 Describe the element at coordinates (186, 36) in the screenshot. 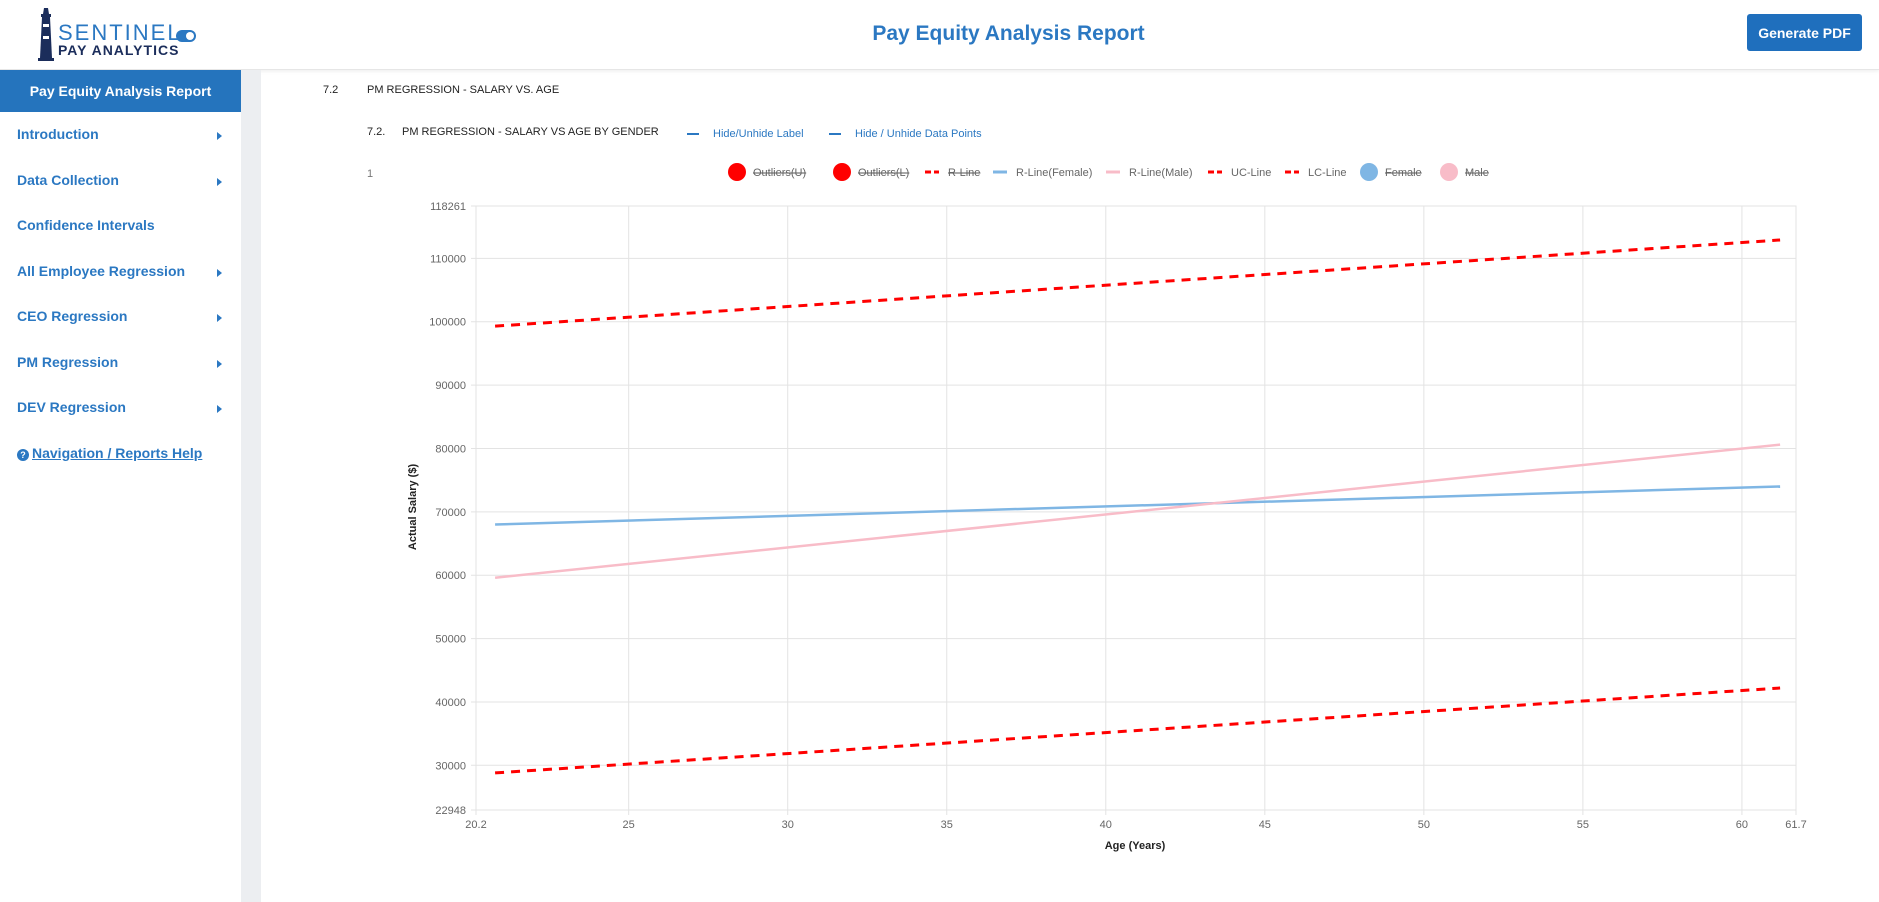

I see `toggle-switch` at that location.